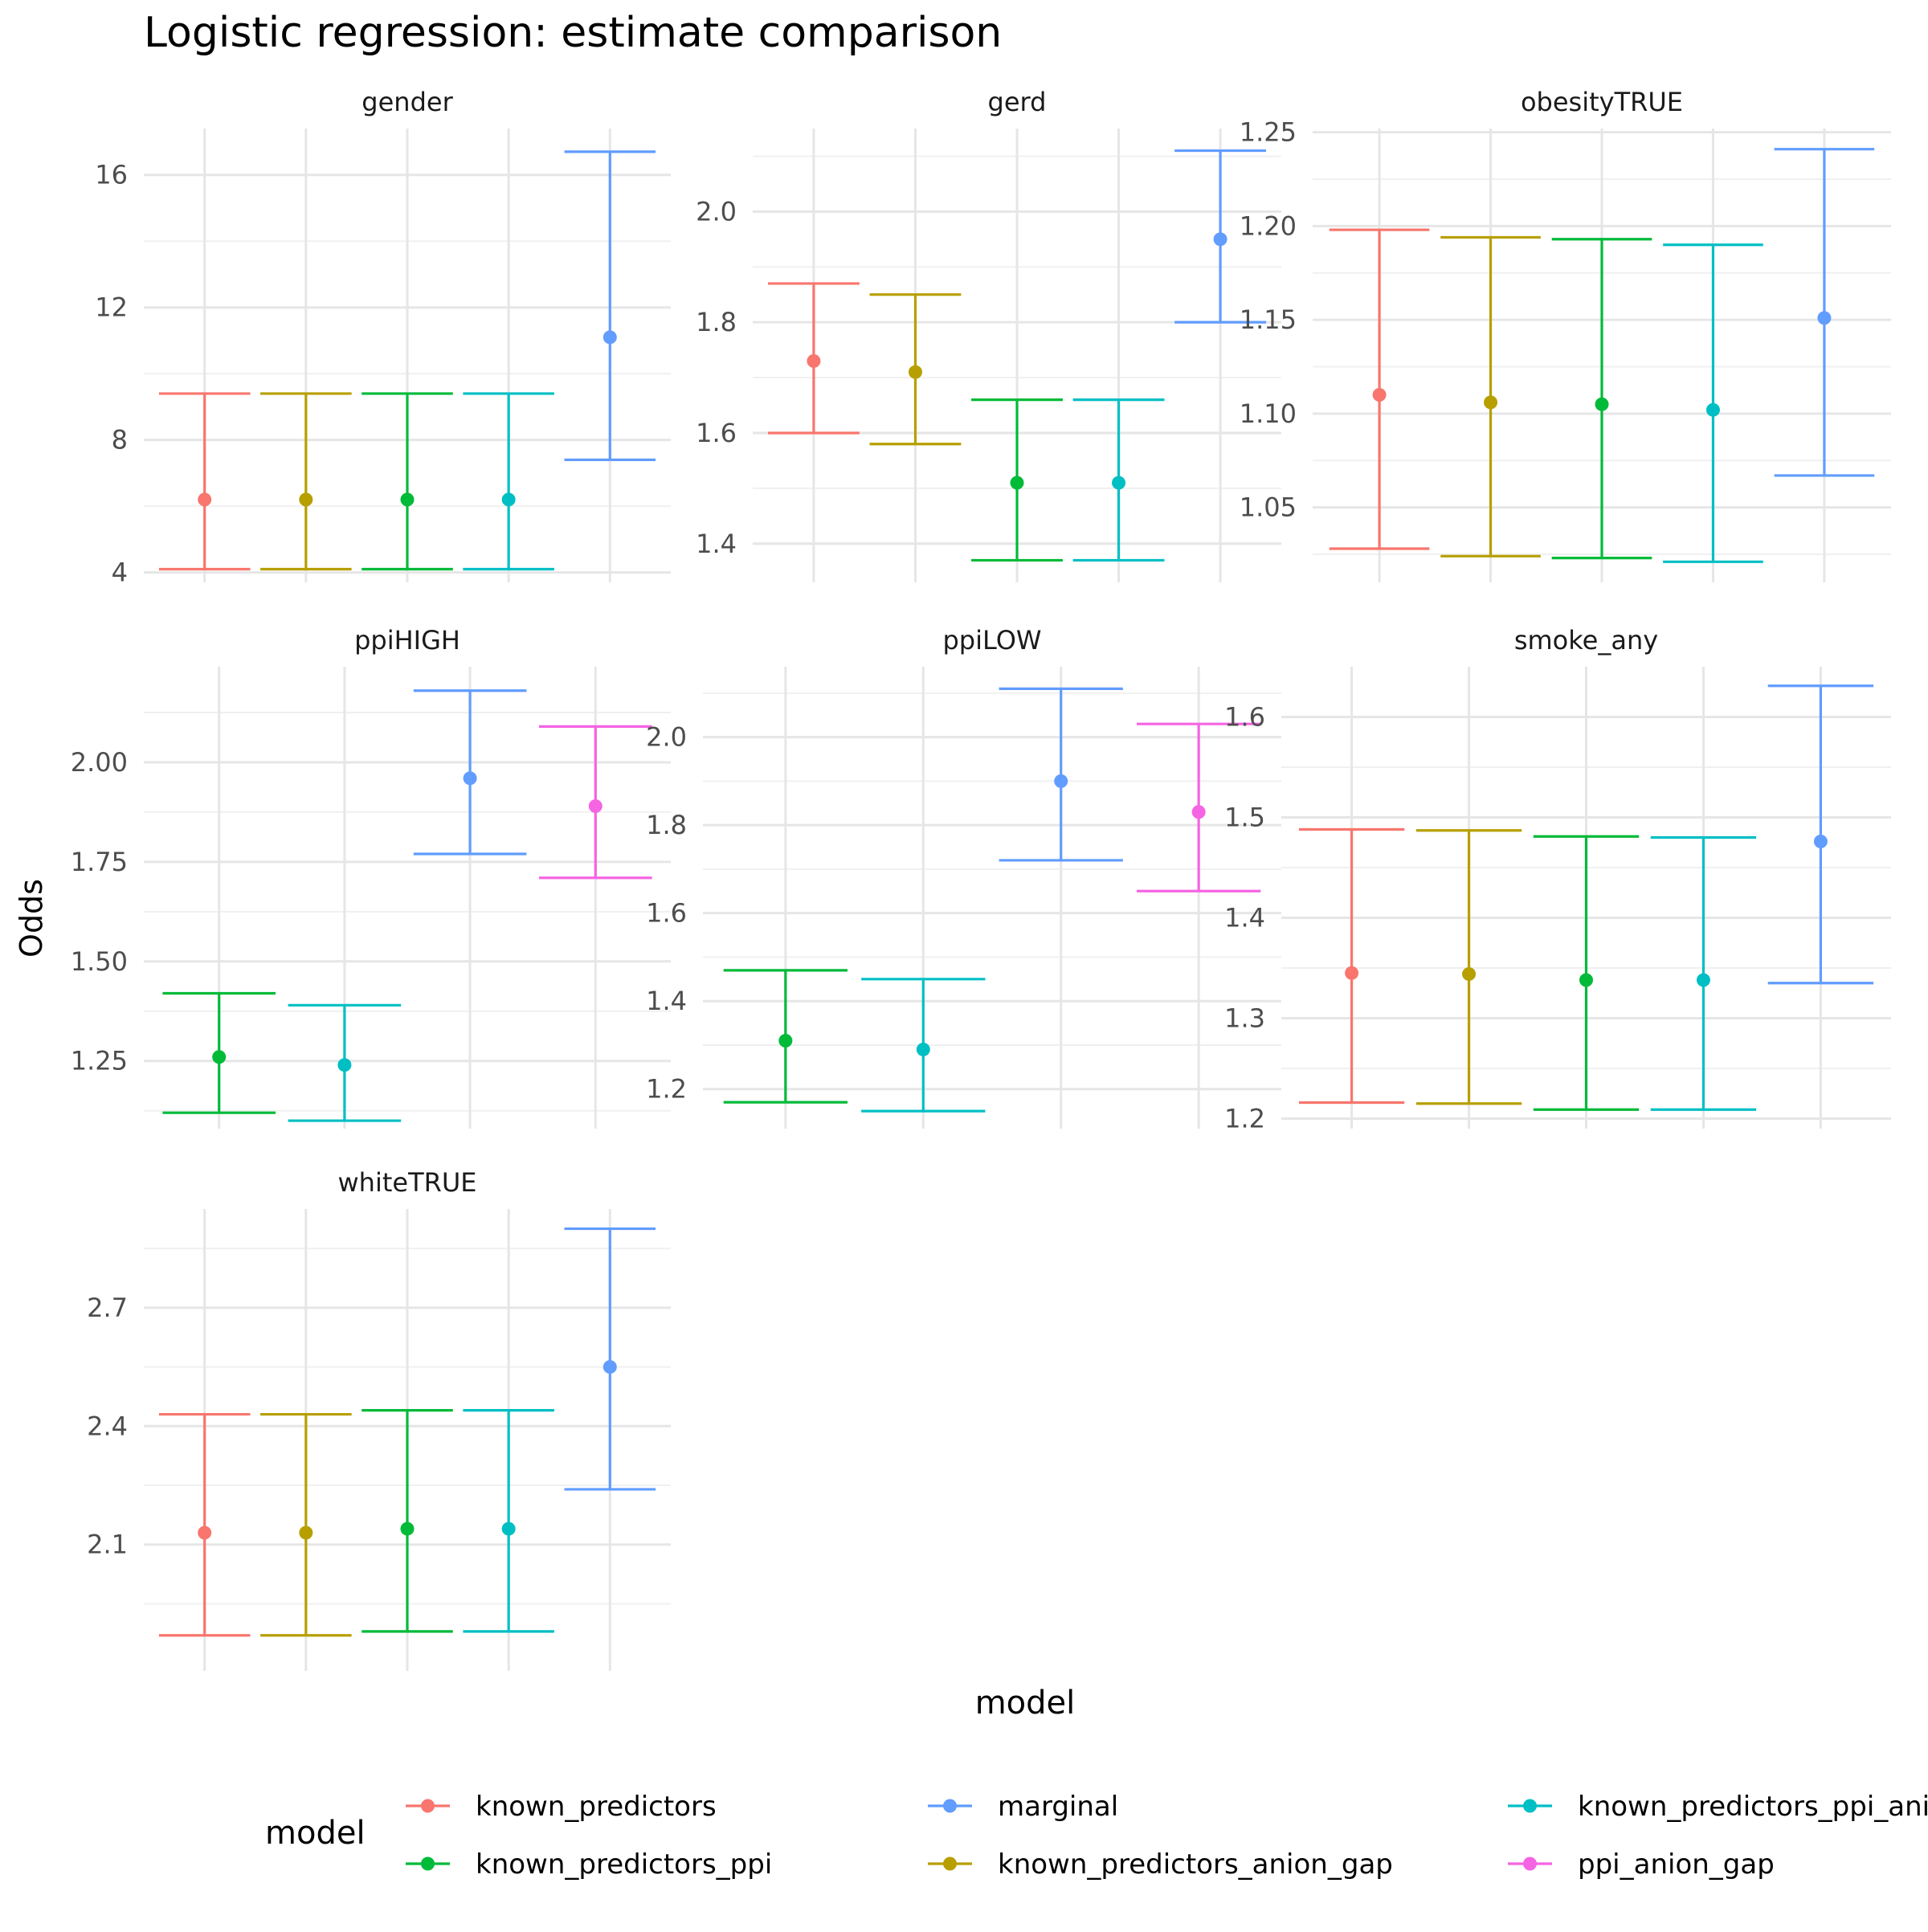 Image resolution: width=1928 pixels, height=1932 pixels. What do you see at coordinates (371, 877) in the screenshot?
I see `facet-ppiHIGH: 1.25 1.50 1.75 2.00 ppiHIGH` at bounding box center [371, 877].